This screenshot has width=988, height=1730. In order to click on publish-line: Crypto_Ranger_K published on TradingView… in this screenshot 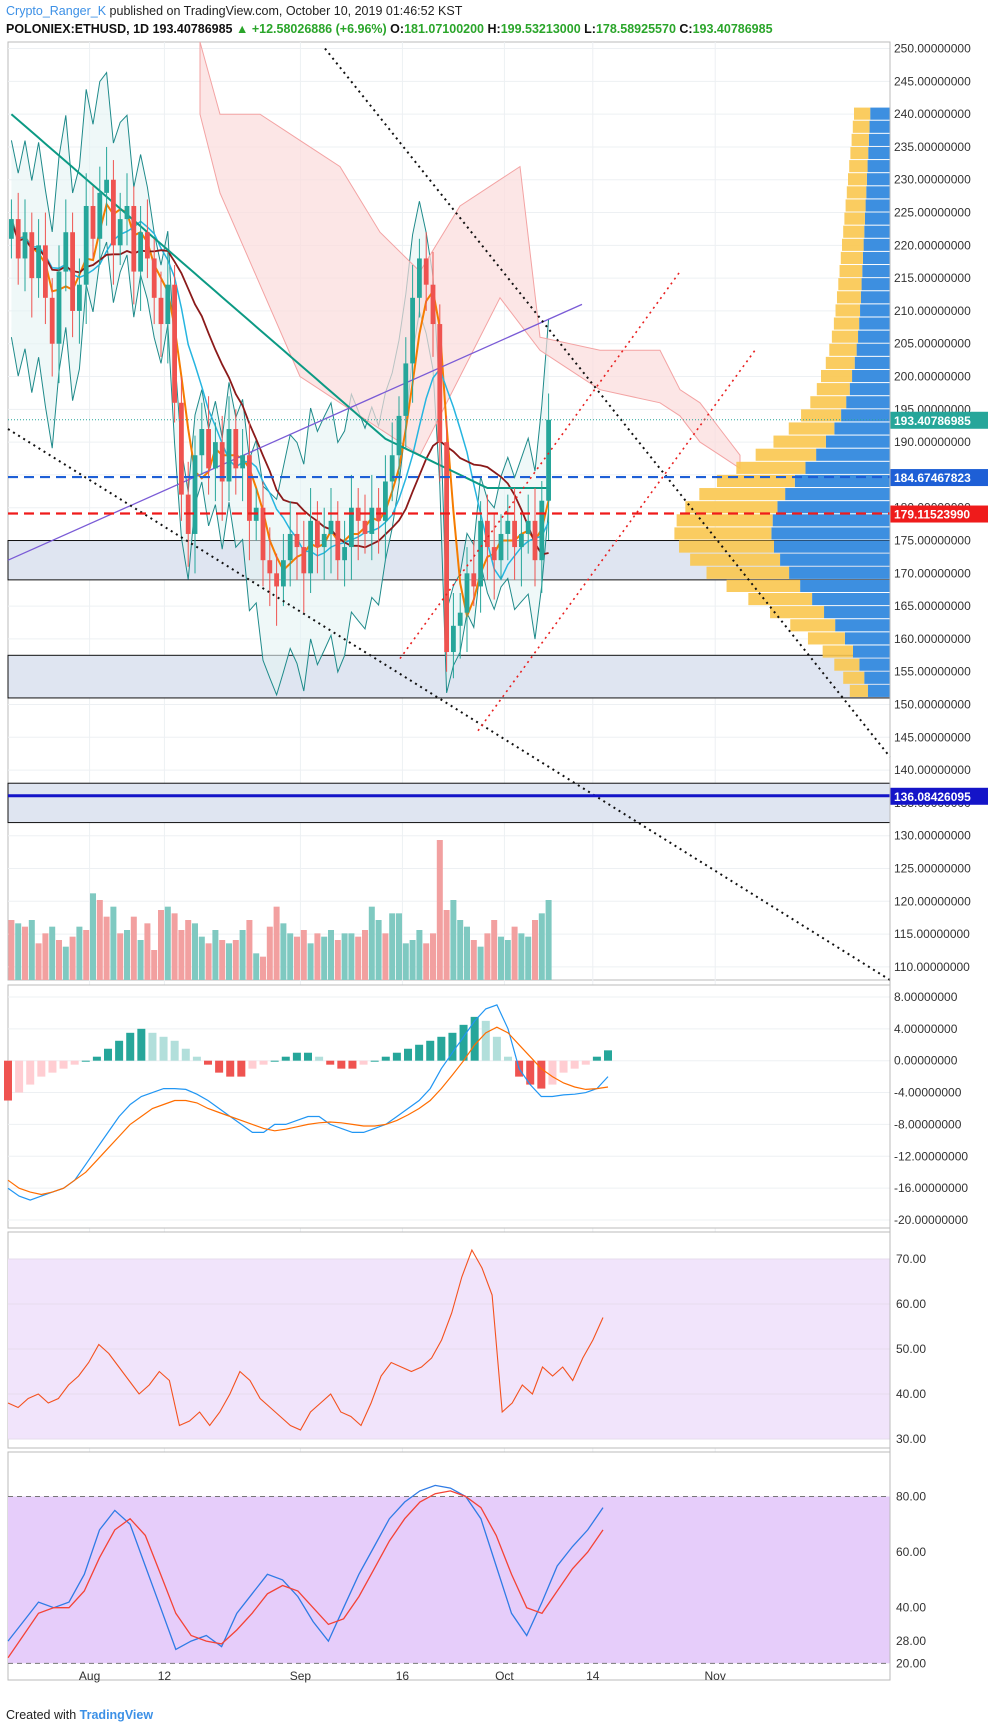, I will do `click(234, 11)`.